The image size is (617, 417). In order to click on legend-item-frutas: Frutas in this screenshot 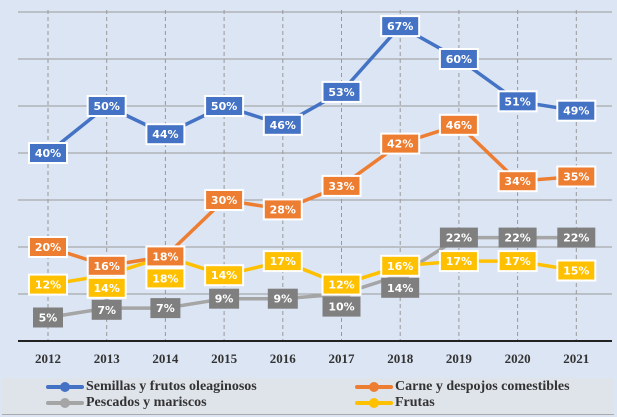, I will do `click(395, 403)`.